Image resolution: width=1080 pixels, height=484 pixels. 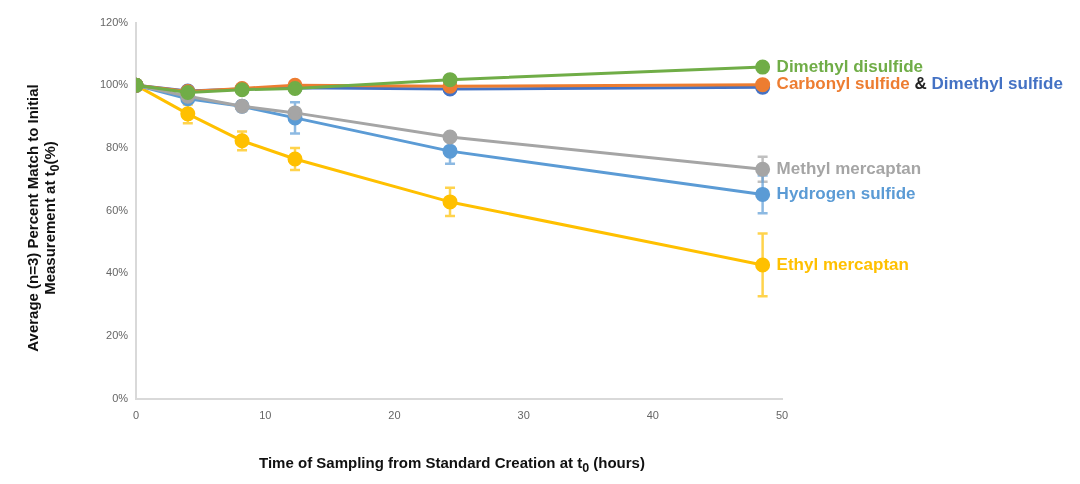 I want to click on y-tick-label: 20%, so click(x=117, y=335).